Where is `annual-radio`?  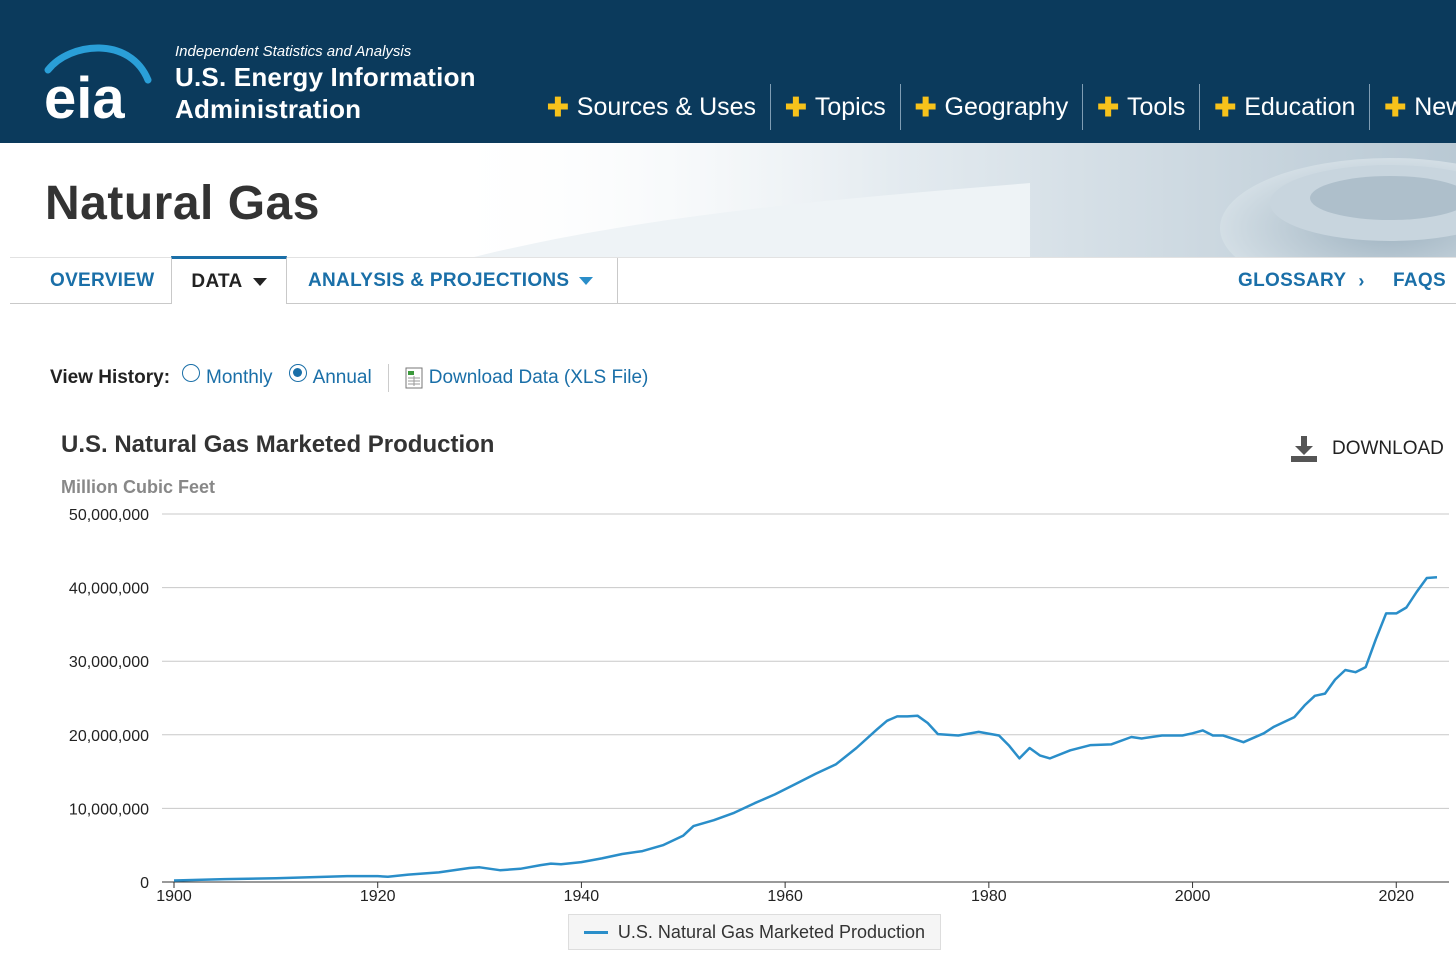 annual-radio is located at coordinates (297, 373).